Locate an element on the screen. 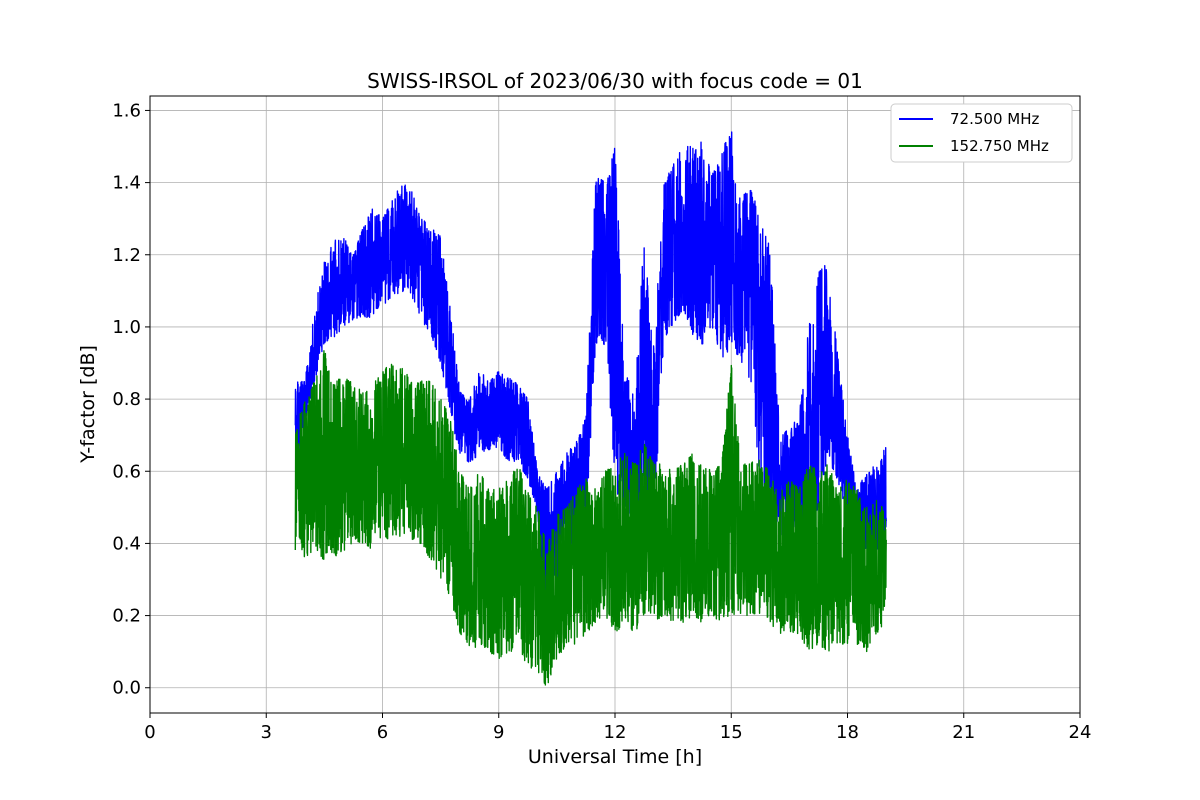 This screenshot has height=800, width=1200. legend-box is located at coordinates (981, 133).